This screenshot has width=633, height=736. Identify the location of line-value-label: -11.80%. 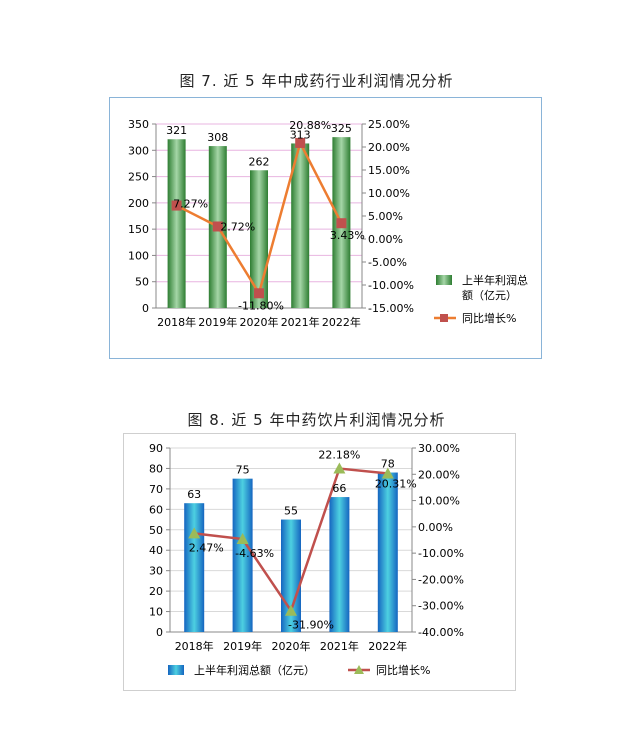
(261, 305).